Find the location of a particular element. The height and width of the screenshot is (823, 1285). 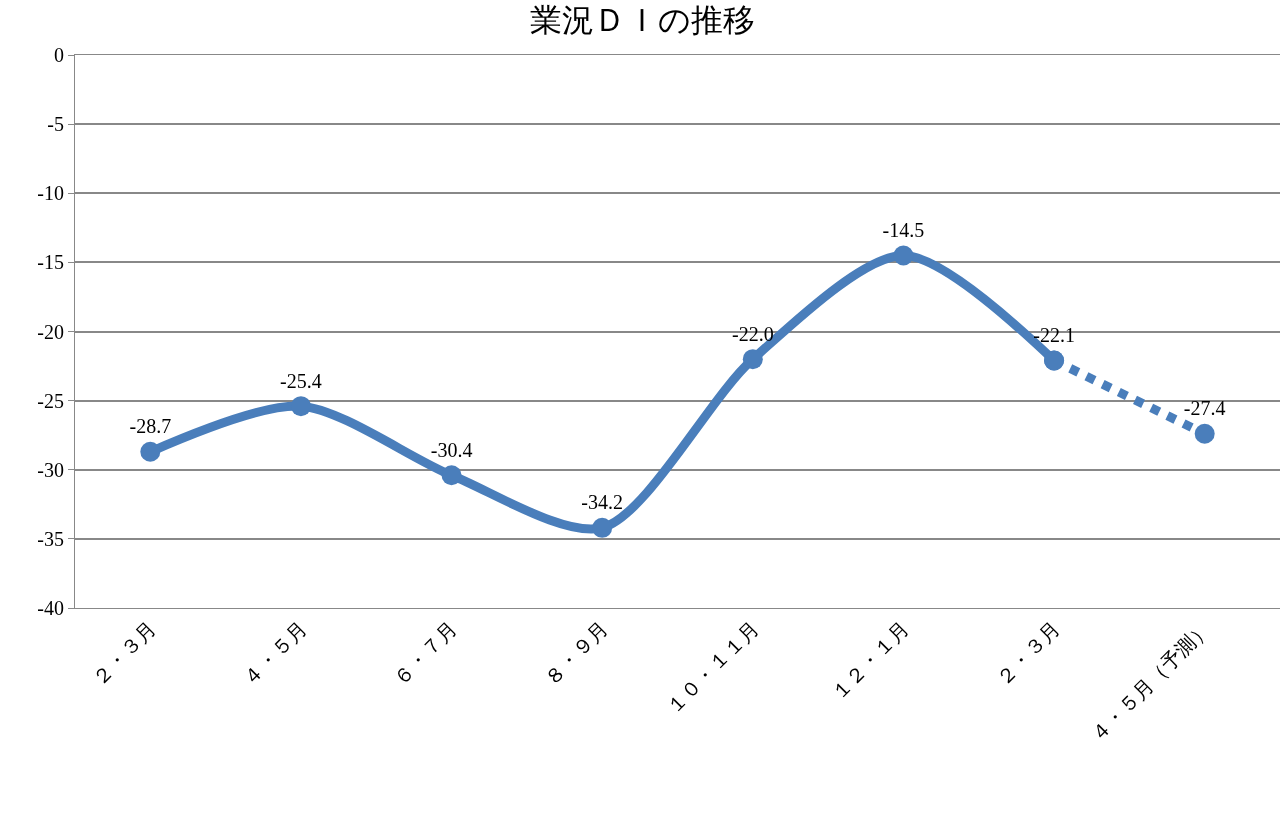

y-tick-label: 0 is located at coordinates (59, 55).